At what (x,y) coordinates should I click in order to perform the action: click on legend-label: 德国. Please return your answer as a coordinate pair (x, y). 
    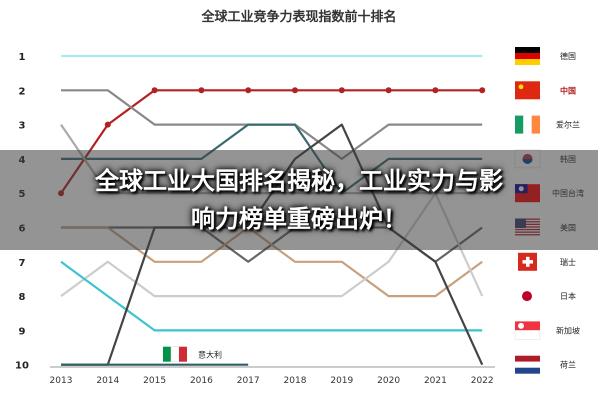
    Looking at the image, I should click on (568, 56).